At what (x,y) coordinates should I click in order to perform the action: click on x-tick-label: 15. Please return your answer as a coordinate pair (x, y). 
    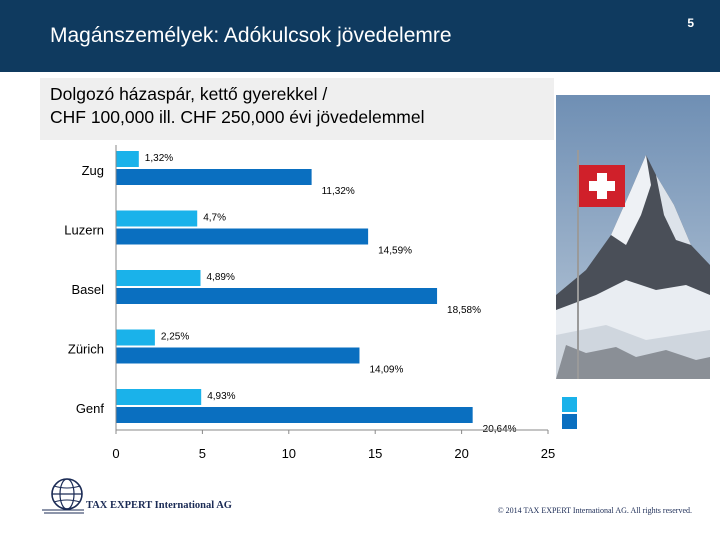
    Looking at the image, I should click on (375, 453).